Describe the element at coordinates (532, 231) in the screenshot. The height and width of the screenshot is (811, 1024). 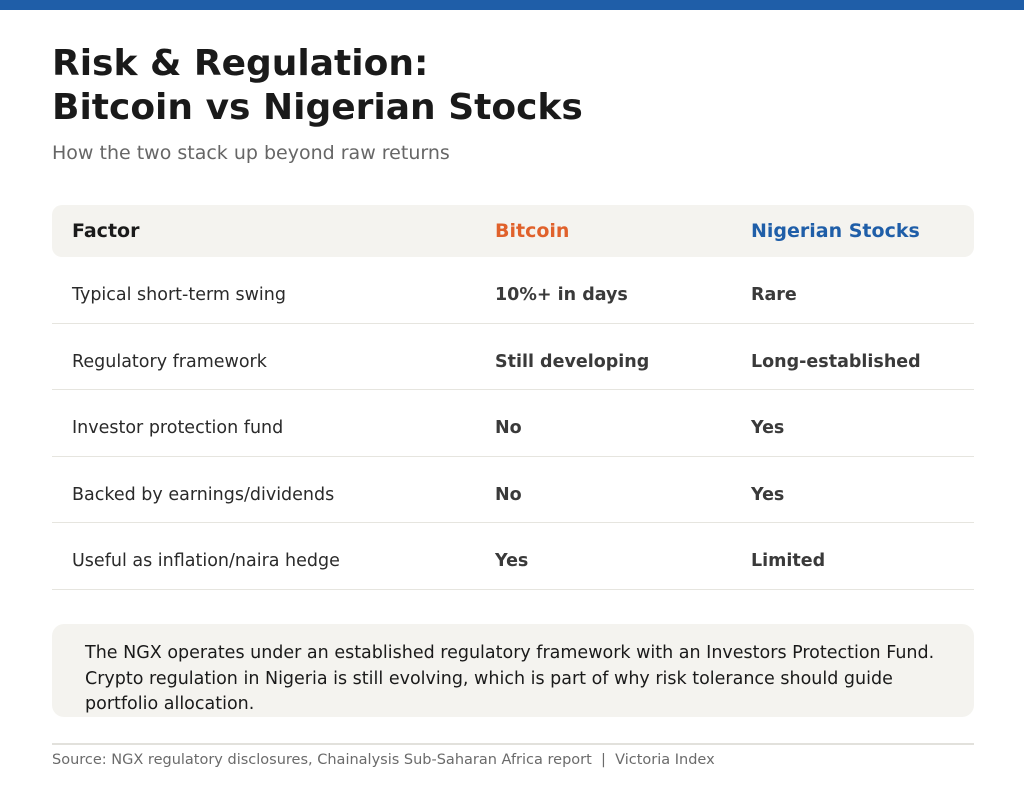
I see `header-bitcoin: Bitcoin` at that location.